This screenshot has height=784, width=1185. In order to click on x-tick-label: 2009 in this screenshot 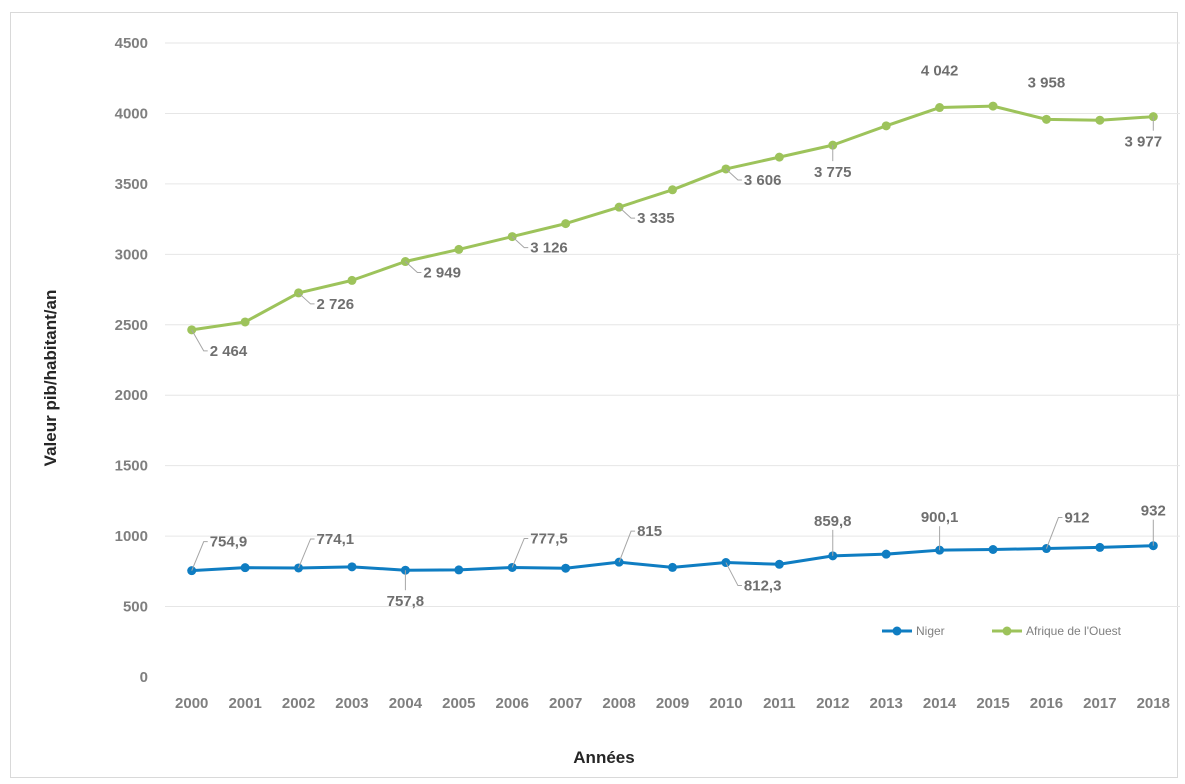, I will do `click(672, 703)`.